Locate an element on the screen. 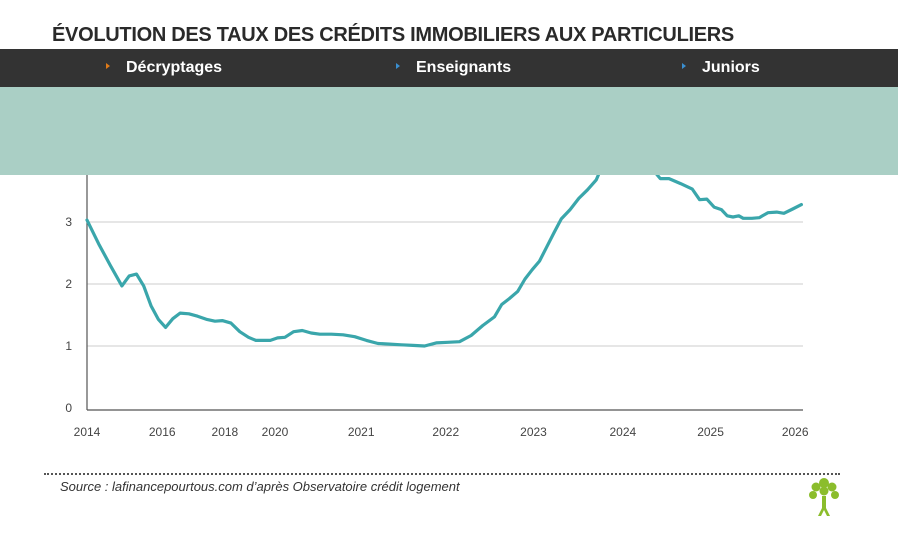  x-tick-label: 2026 is located at coordinates (795, 432).